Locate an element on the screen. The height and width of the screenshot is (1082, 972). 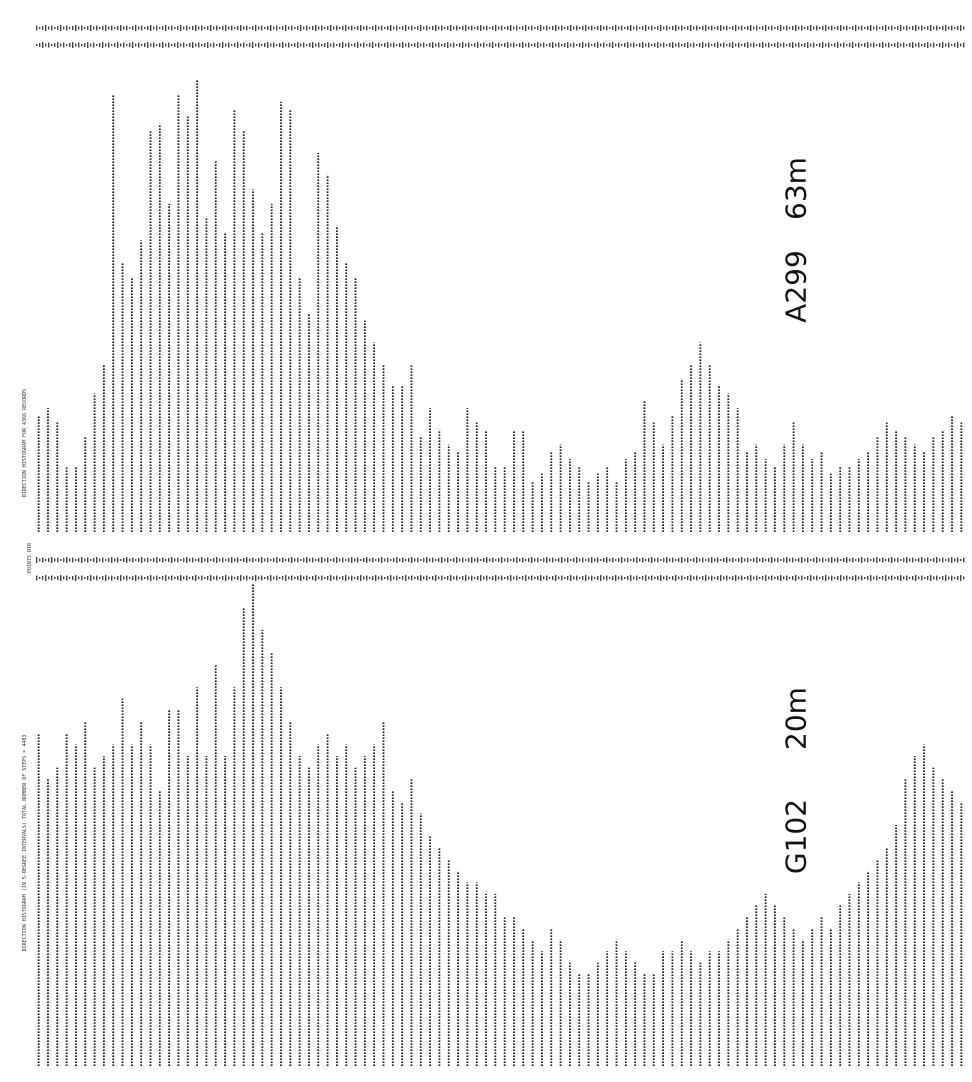
depth-value: 63m is located at coordinates (796, 188).